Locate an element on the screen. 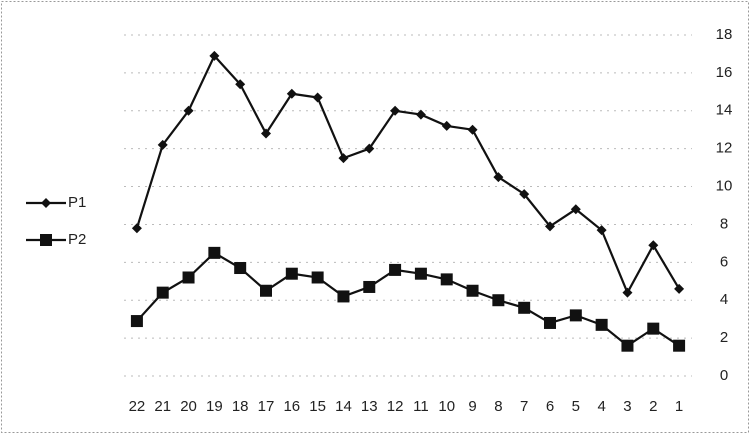 The height and width of the screenshot is (434, 750). y-tick-label: 12 is located at coordinates (724, 148).